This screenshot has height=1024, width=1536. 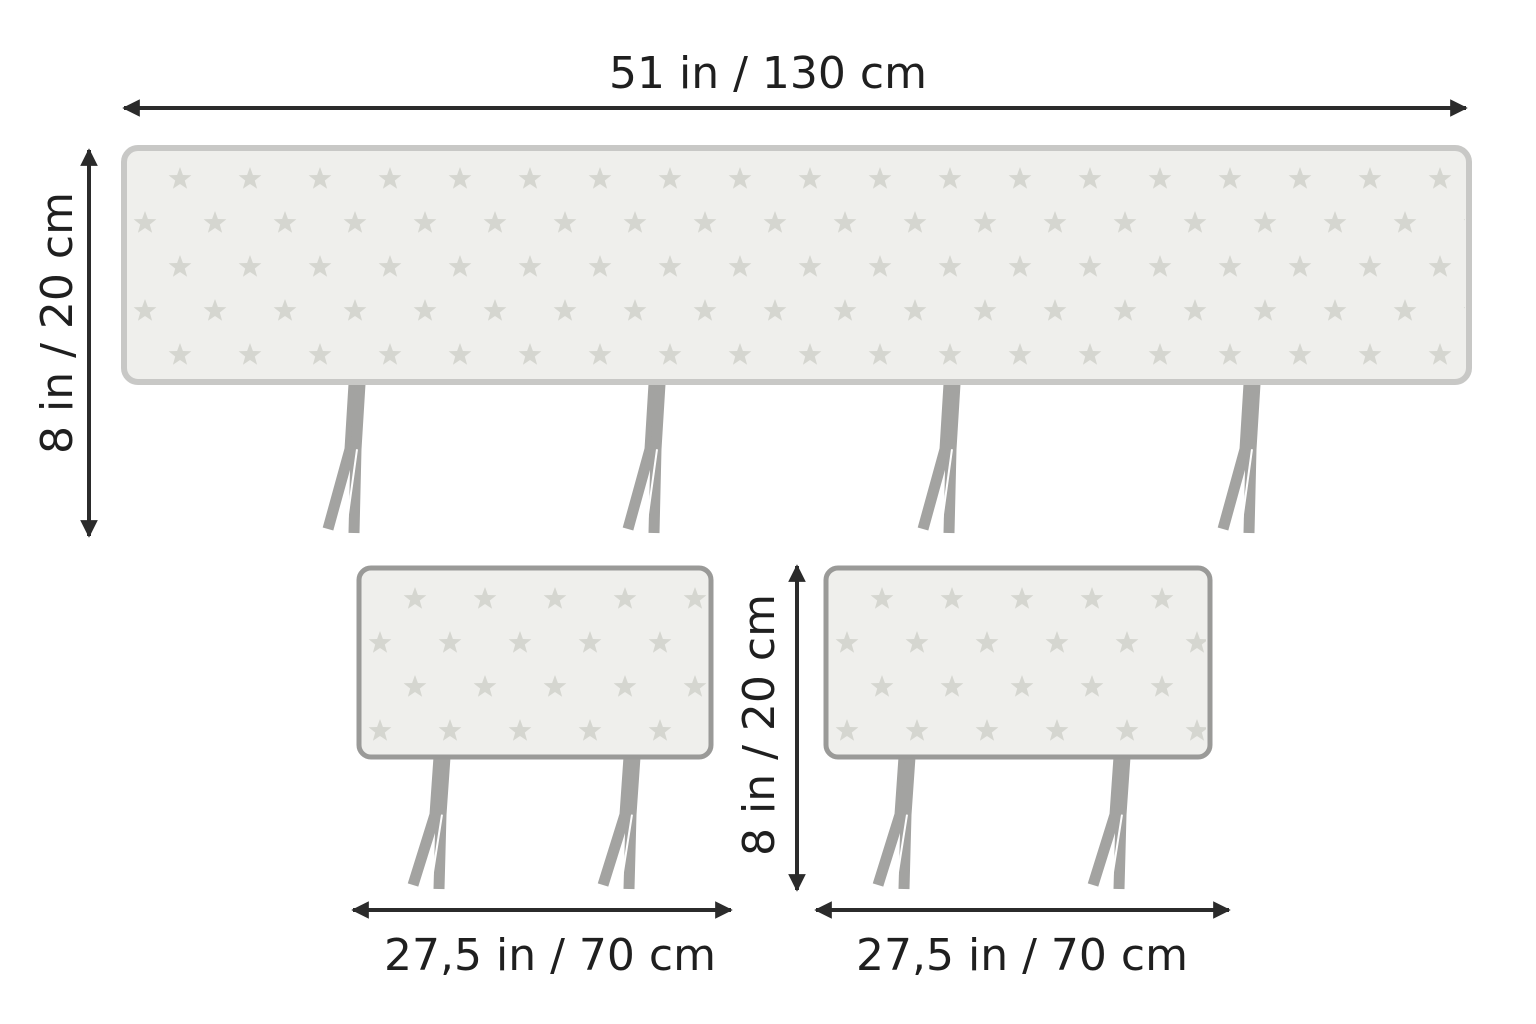 What do you see at coordinates (535, 662) in the screenshot?
I see `small-left-body` at bounding box center [535, 662].